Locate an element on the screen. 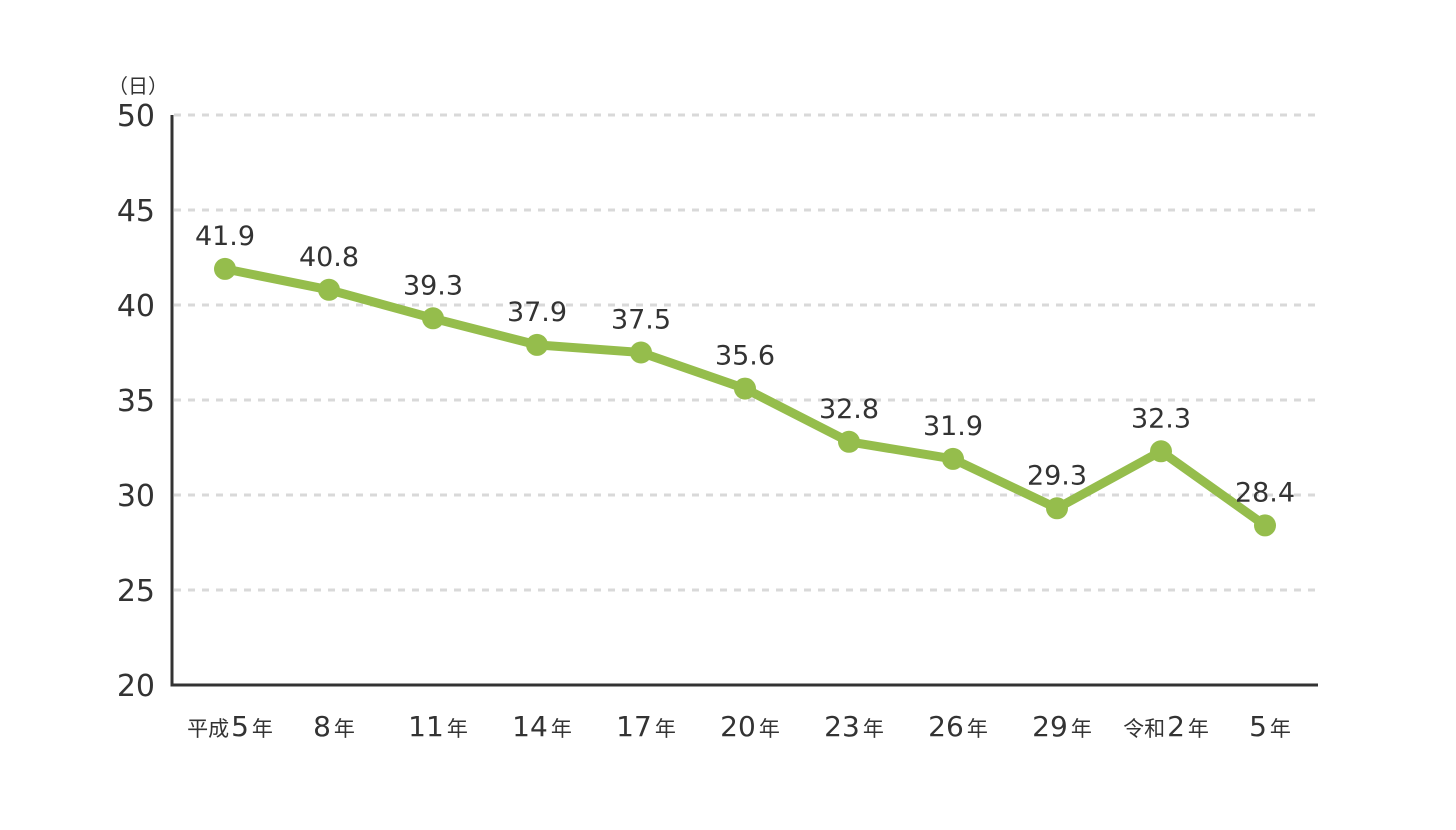 This screenshot has width=1456, height=830. data-label: 40.8 is located at coordinates (329, 257).